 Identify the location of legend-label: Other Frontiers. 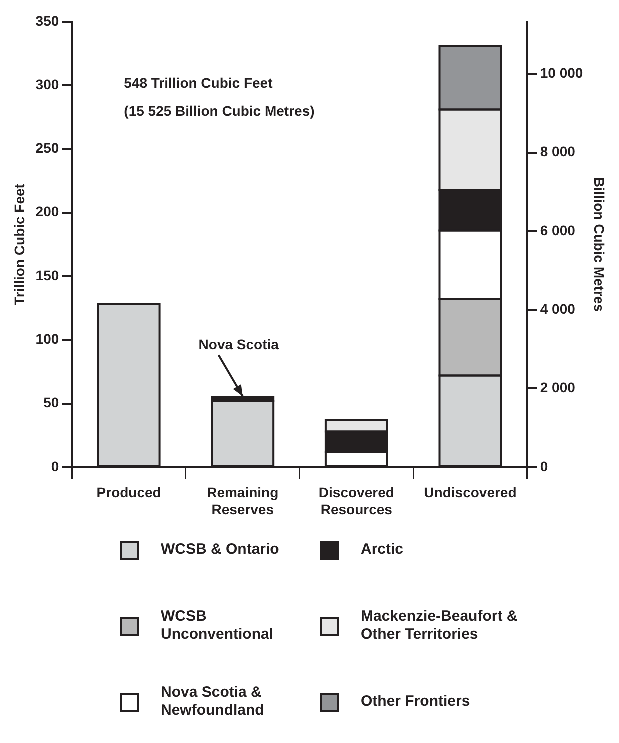
(415, 702).